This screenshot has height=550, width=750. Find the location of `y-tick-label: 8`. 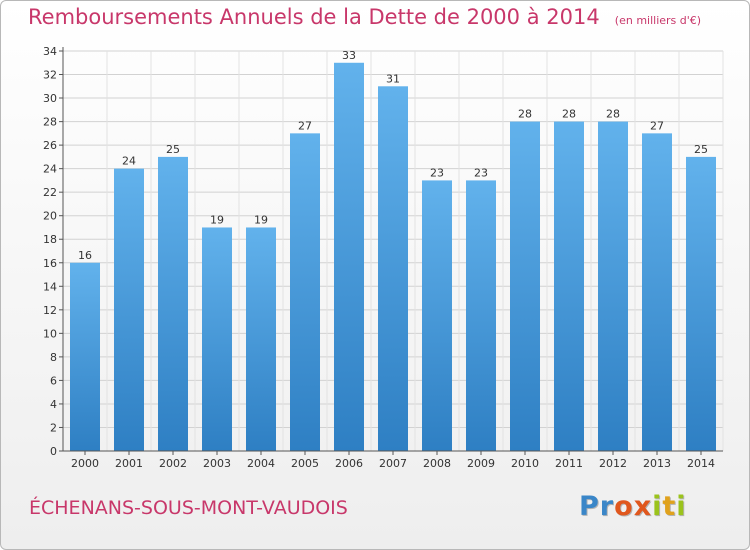

y-tick-label: 8 is located at coordinates (53, 357).